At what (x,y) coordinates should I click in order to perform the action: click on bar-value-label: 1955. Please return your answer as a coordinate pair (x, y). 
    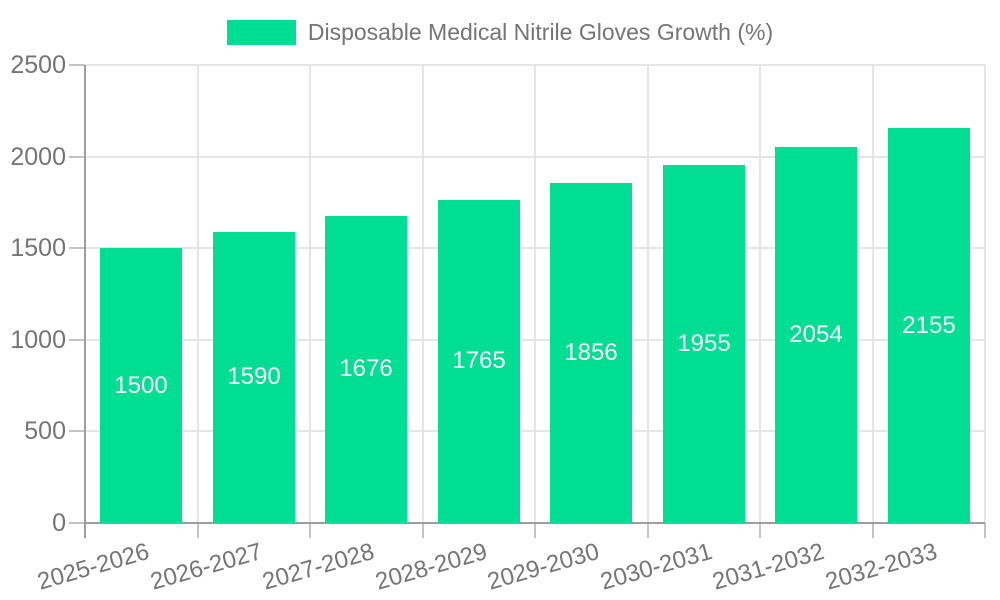
    Looking at the image, I should click on (704, 343).